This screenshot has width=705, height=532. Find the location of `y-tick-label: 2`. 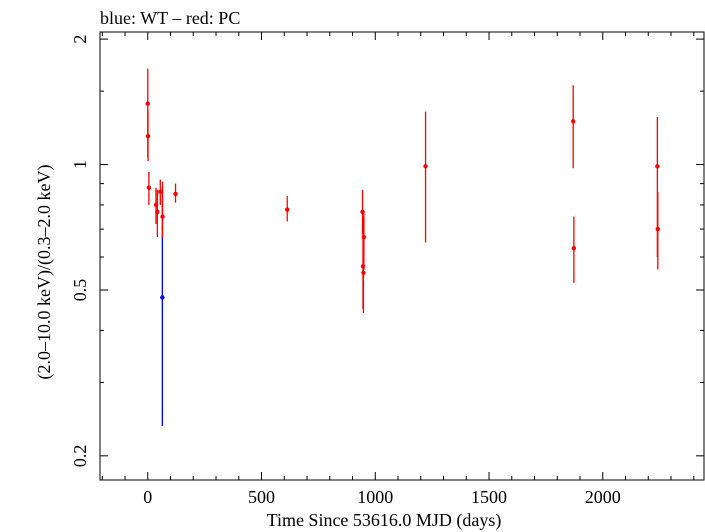

y-tick-label: 2 is located at coordinates (80, 39).